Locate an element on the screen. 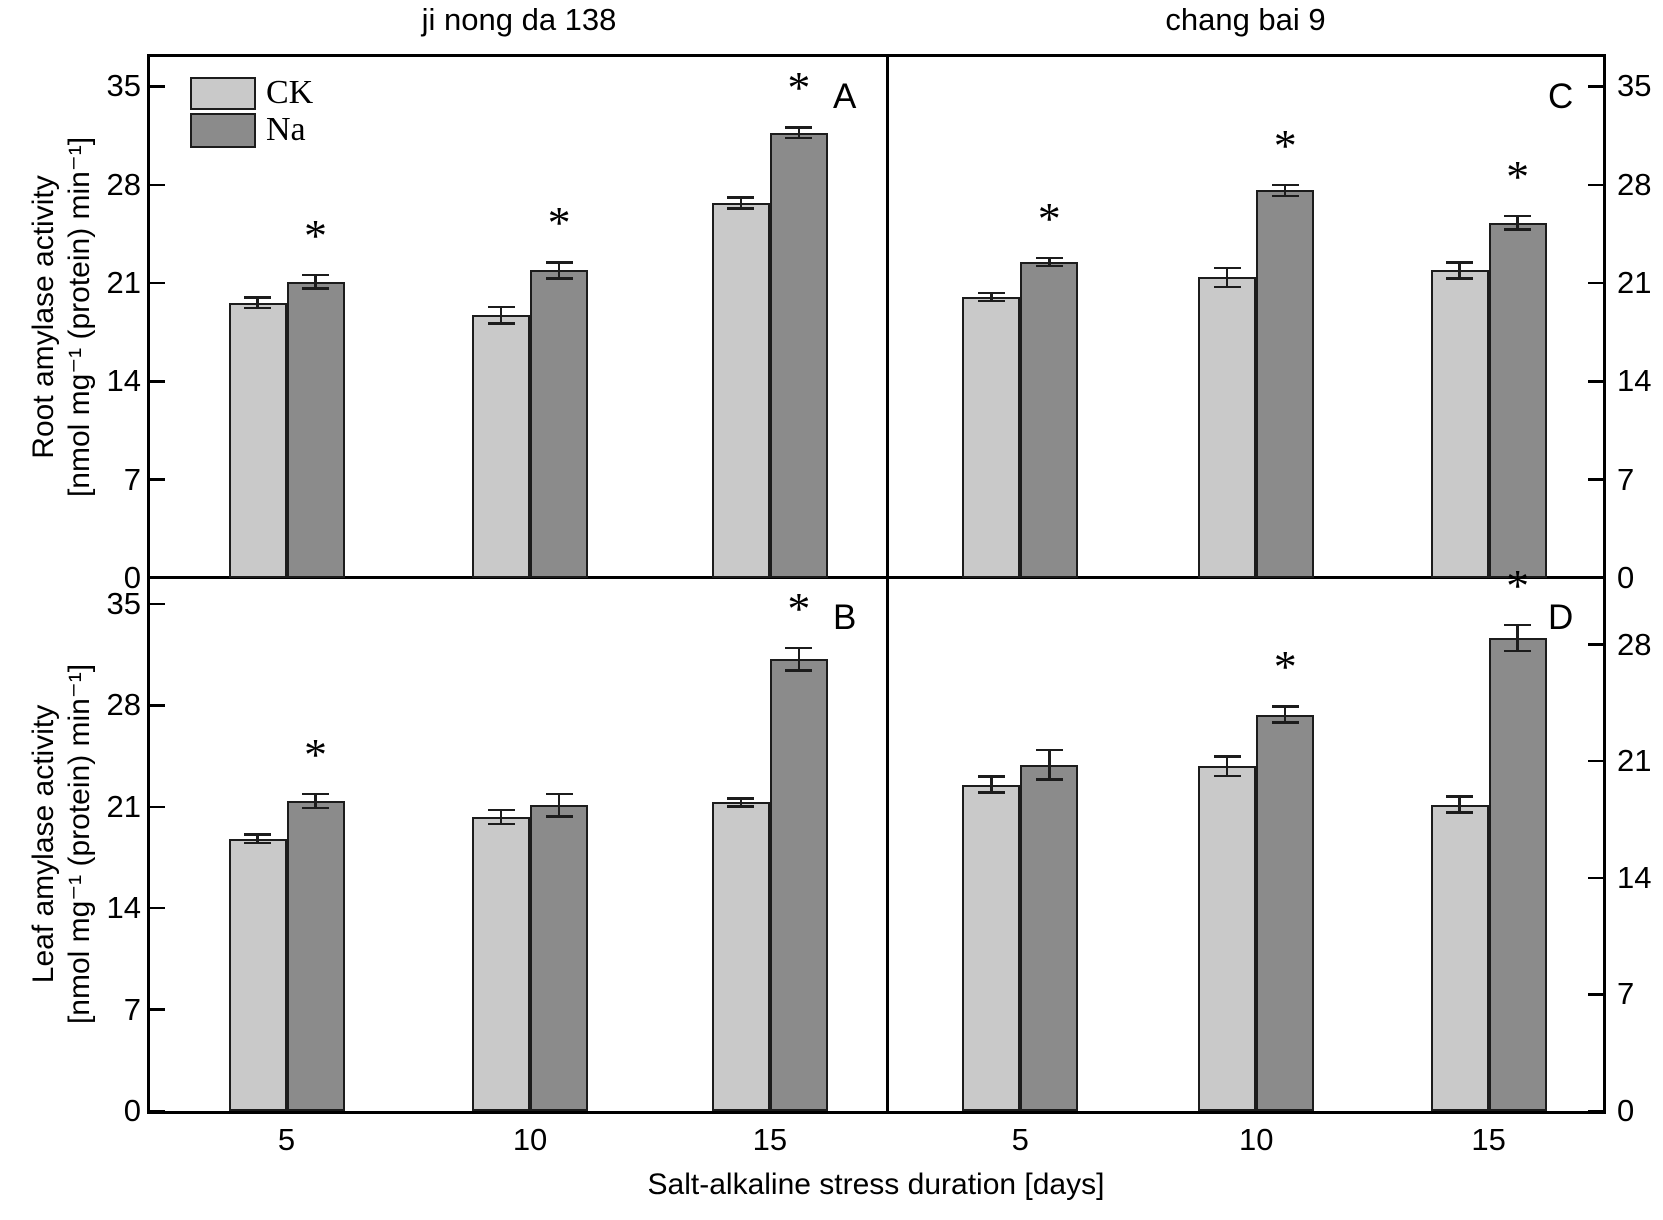 This screenshot has height=1220, width=1663. error-bar-b-ck-15d is located at coordinates (741, 802).